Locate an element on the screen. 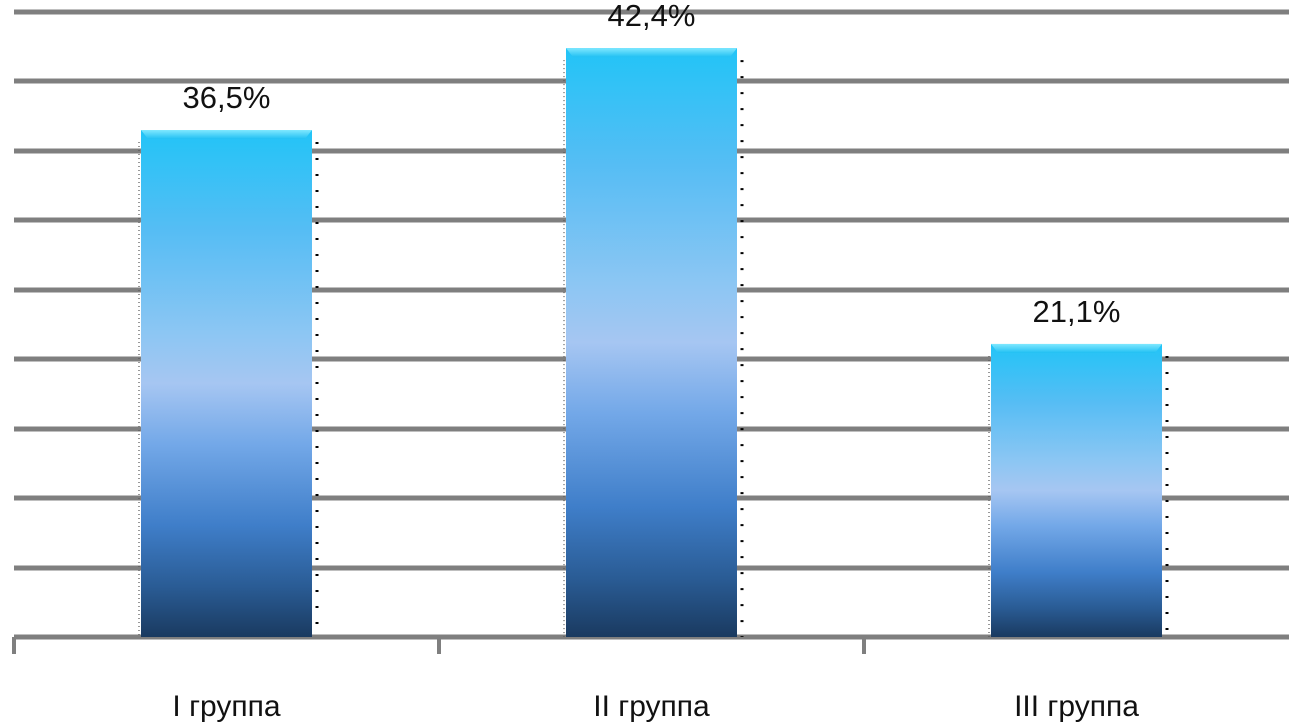 The width and height of the screenshot is (1289, 728). category-label: III группа is located at coordinates (1076, 706).